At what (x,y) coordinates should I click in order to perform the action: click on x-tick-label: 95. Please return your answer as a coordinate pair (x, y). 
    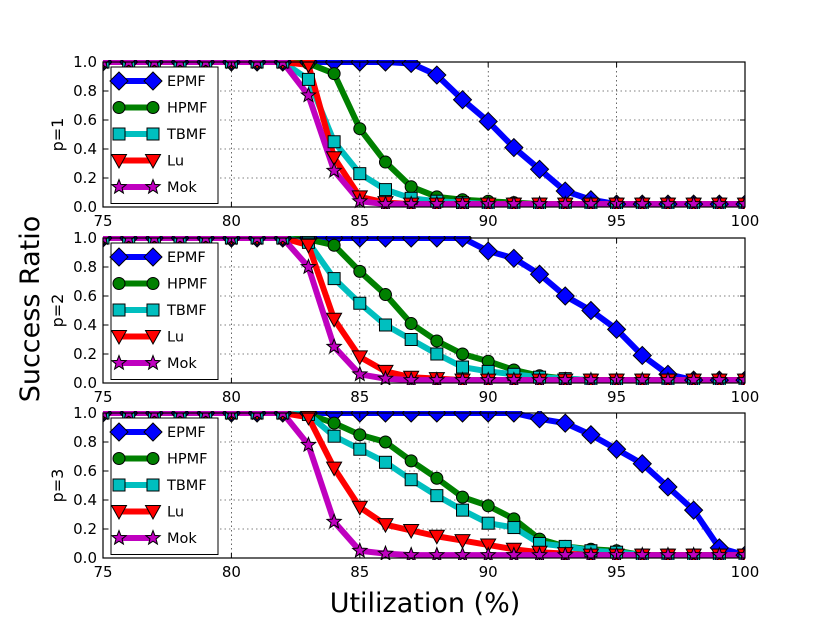
    Looking at the image, I should click on (616, 397).